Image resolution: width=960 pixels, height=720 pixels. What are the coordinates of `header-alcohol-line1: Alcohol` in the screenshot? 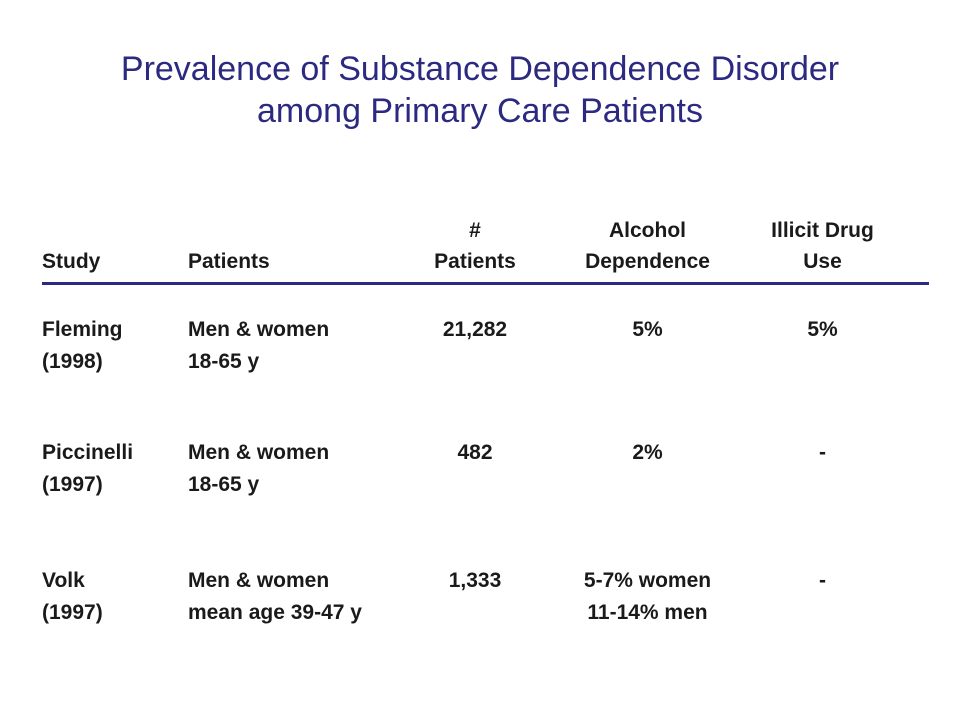 It's located at (647, 230).